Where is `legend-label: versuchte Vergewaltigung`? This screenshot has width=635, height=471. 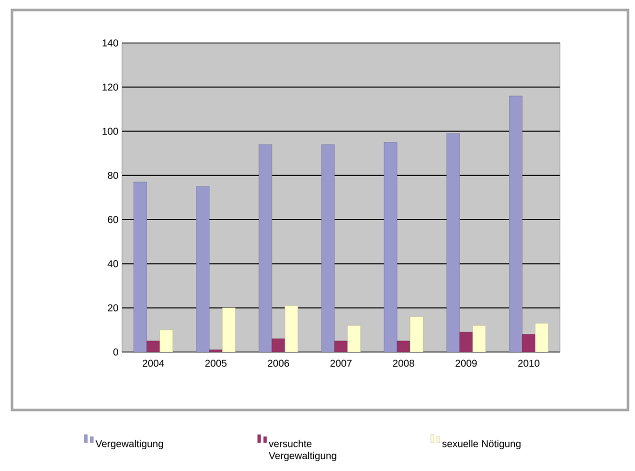
legend-label: versuchte Vergewaltigung is located at coordinates (302, 451).